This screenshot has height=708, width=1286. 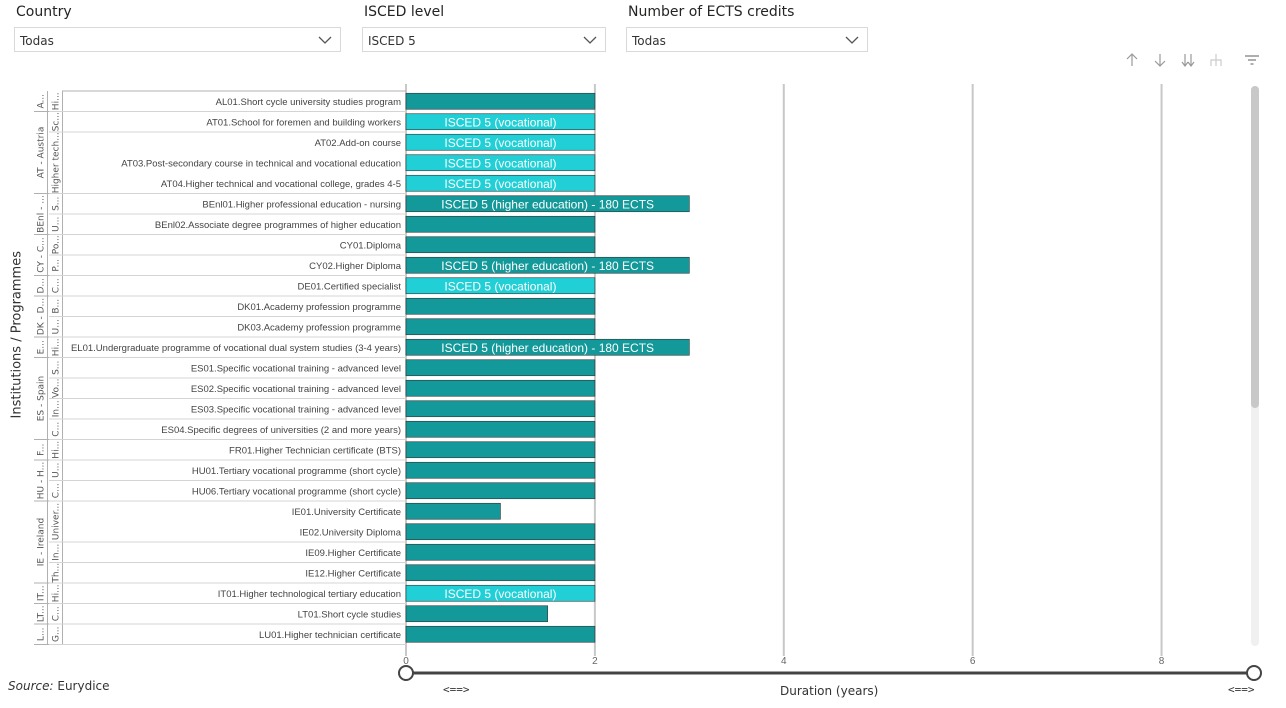 I want to click on x-tick-label: 8, so click(x=1162, y=661).